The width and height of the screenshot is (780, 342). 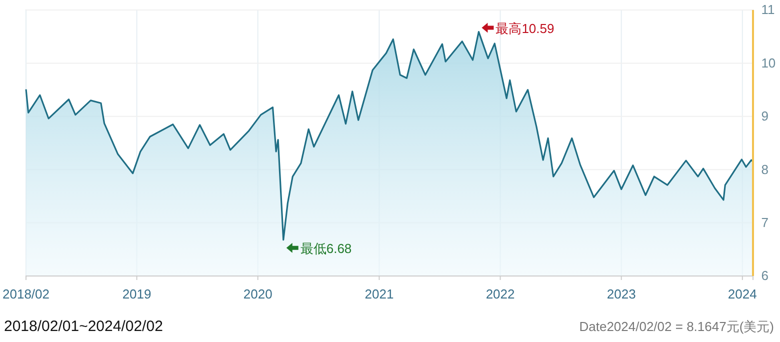 What do you see at coordinates (326, 248) in the screenshot?
I see `annotation: 最低6.68` at bounding box center [326, 248].